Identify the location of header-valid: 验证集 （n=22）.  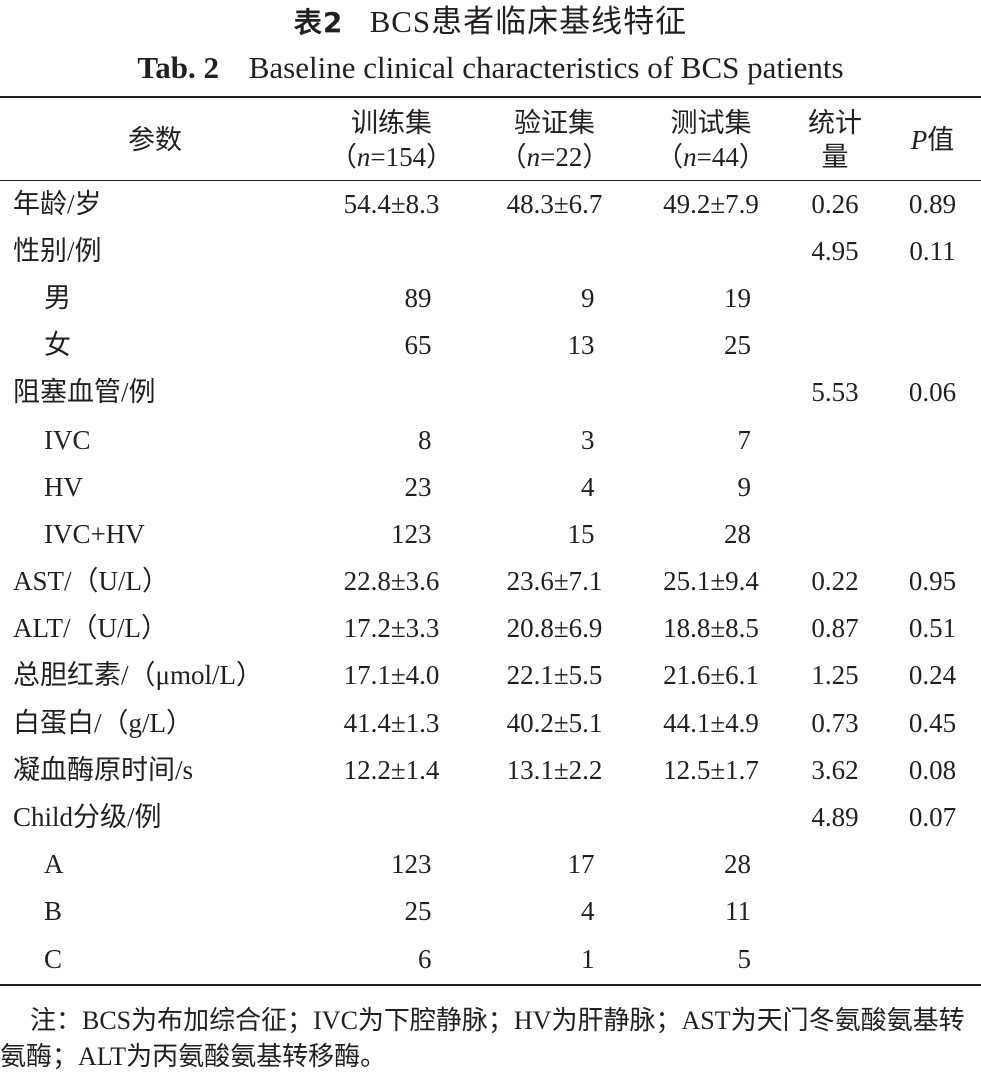
(554, 140).